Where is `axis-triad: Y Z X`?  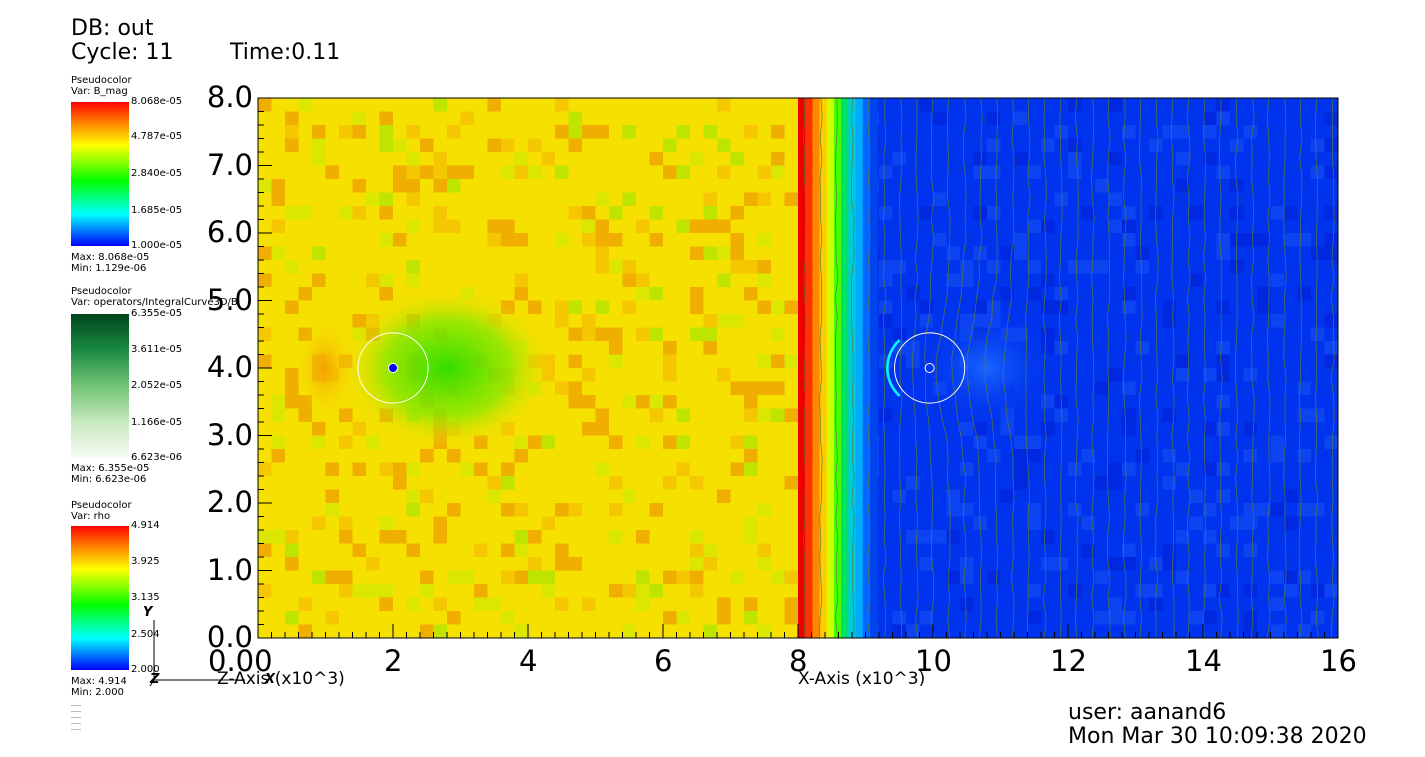 axis-triad: Y Z X is located at coordinates (209, 646).